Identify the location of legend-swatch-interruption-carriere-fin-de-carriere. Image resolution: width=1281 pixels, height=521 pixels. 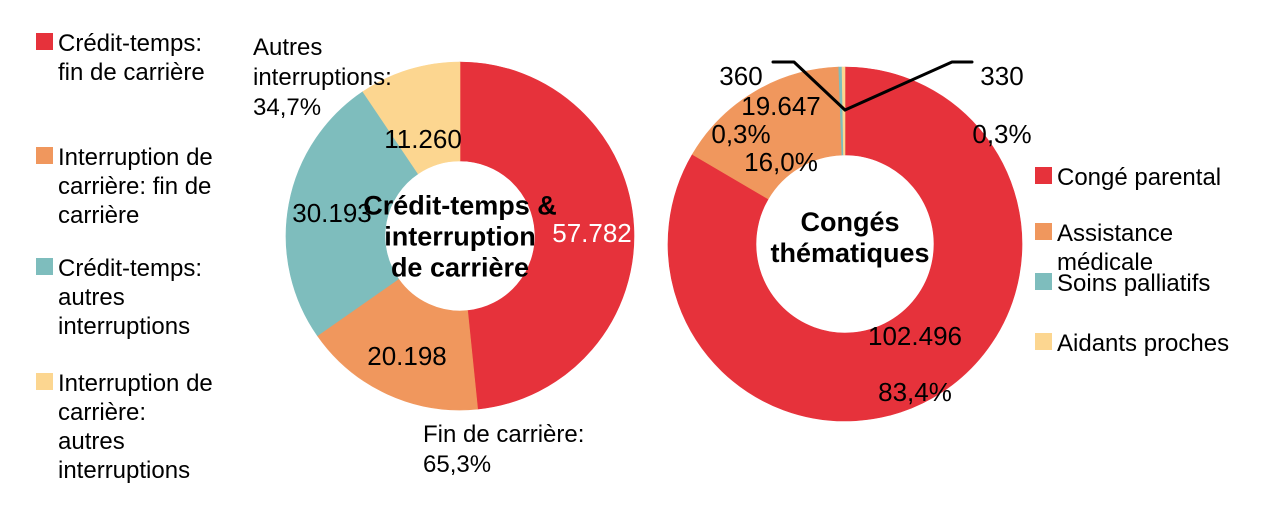
(44, 155).